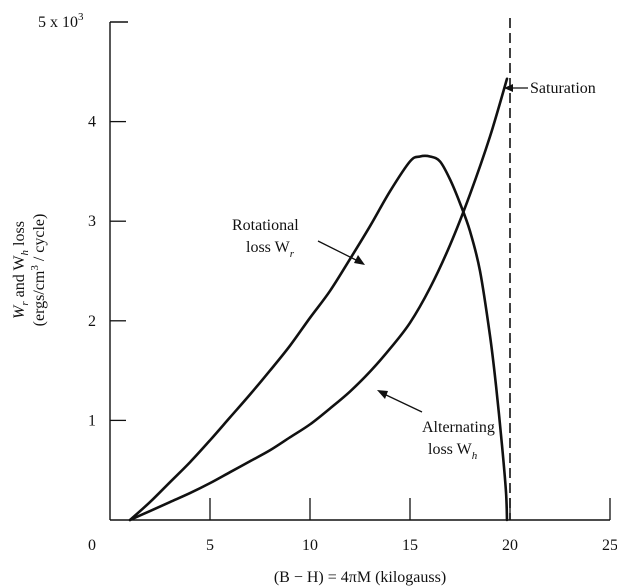 The height and width of the screenshot is (586, 617). Describe the element at coordinates (510, 545) in the screenshot. I see `x-tick-label: 20` at that location.